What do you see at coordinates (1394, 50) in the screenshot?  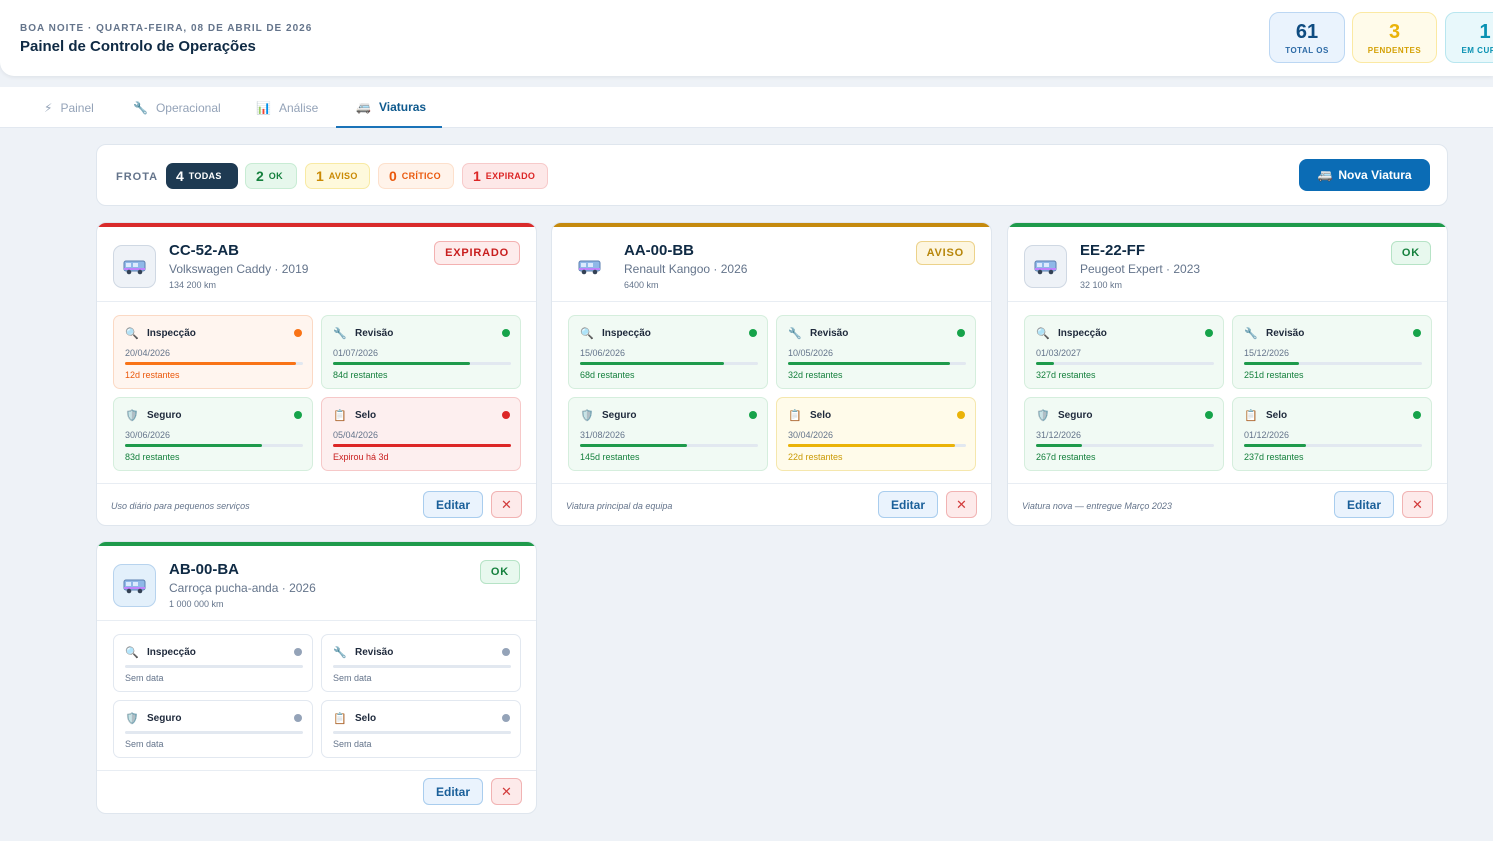 I see `stat-label: PENDENTES` at bounding box center [1394, 50].